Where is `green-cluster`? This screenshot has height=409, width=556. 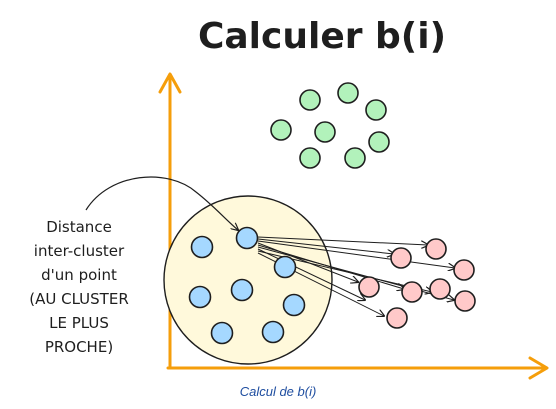 green-cluster is located at coordinates (330, 125).